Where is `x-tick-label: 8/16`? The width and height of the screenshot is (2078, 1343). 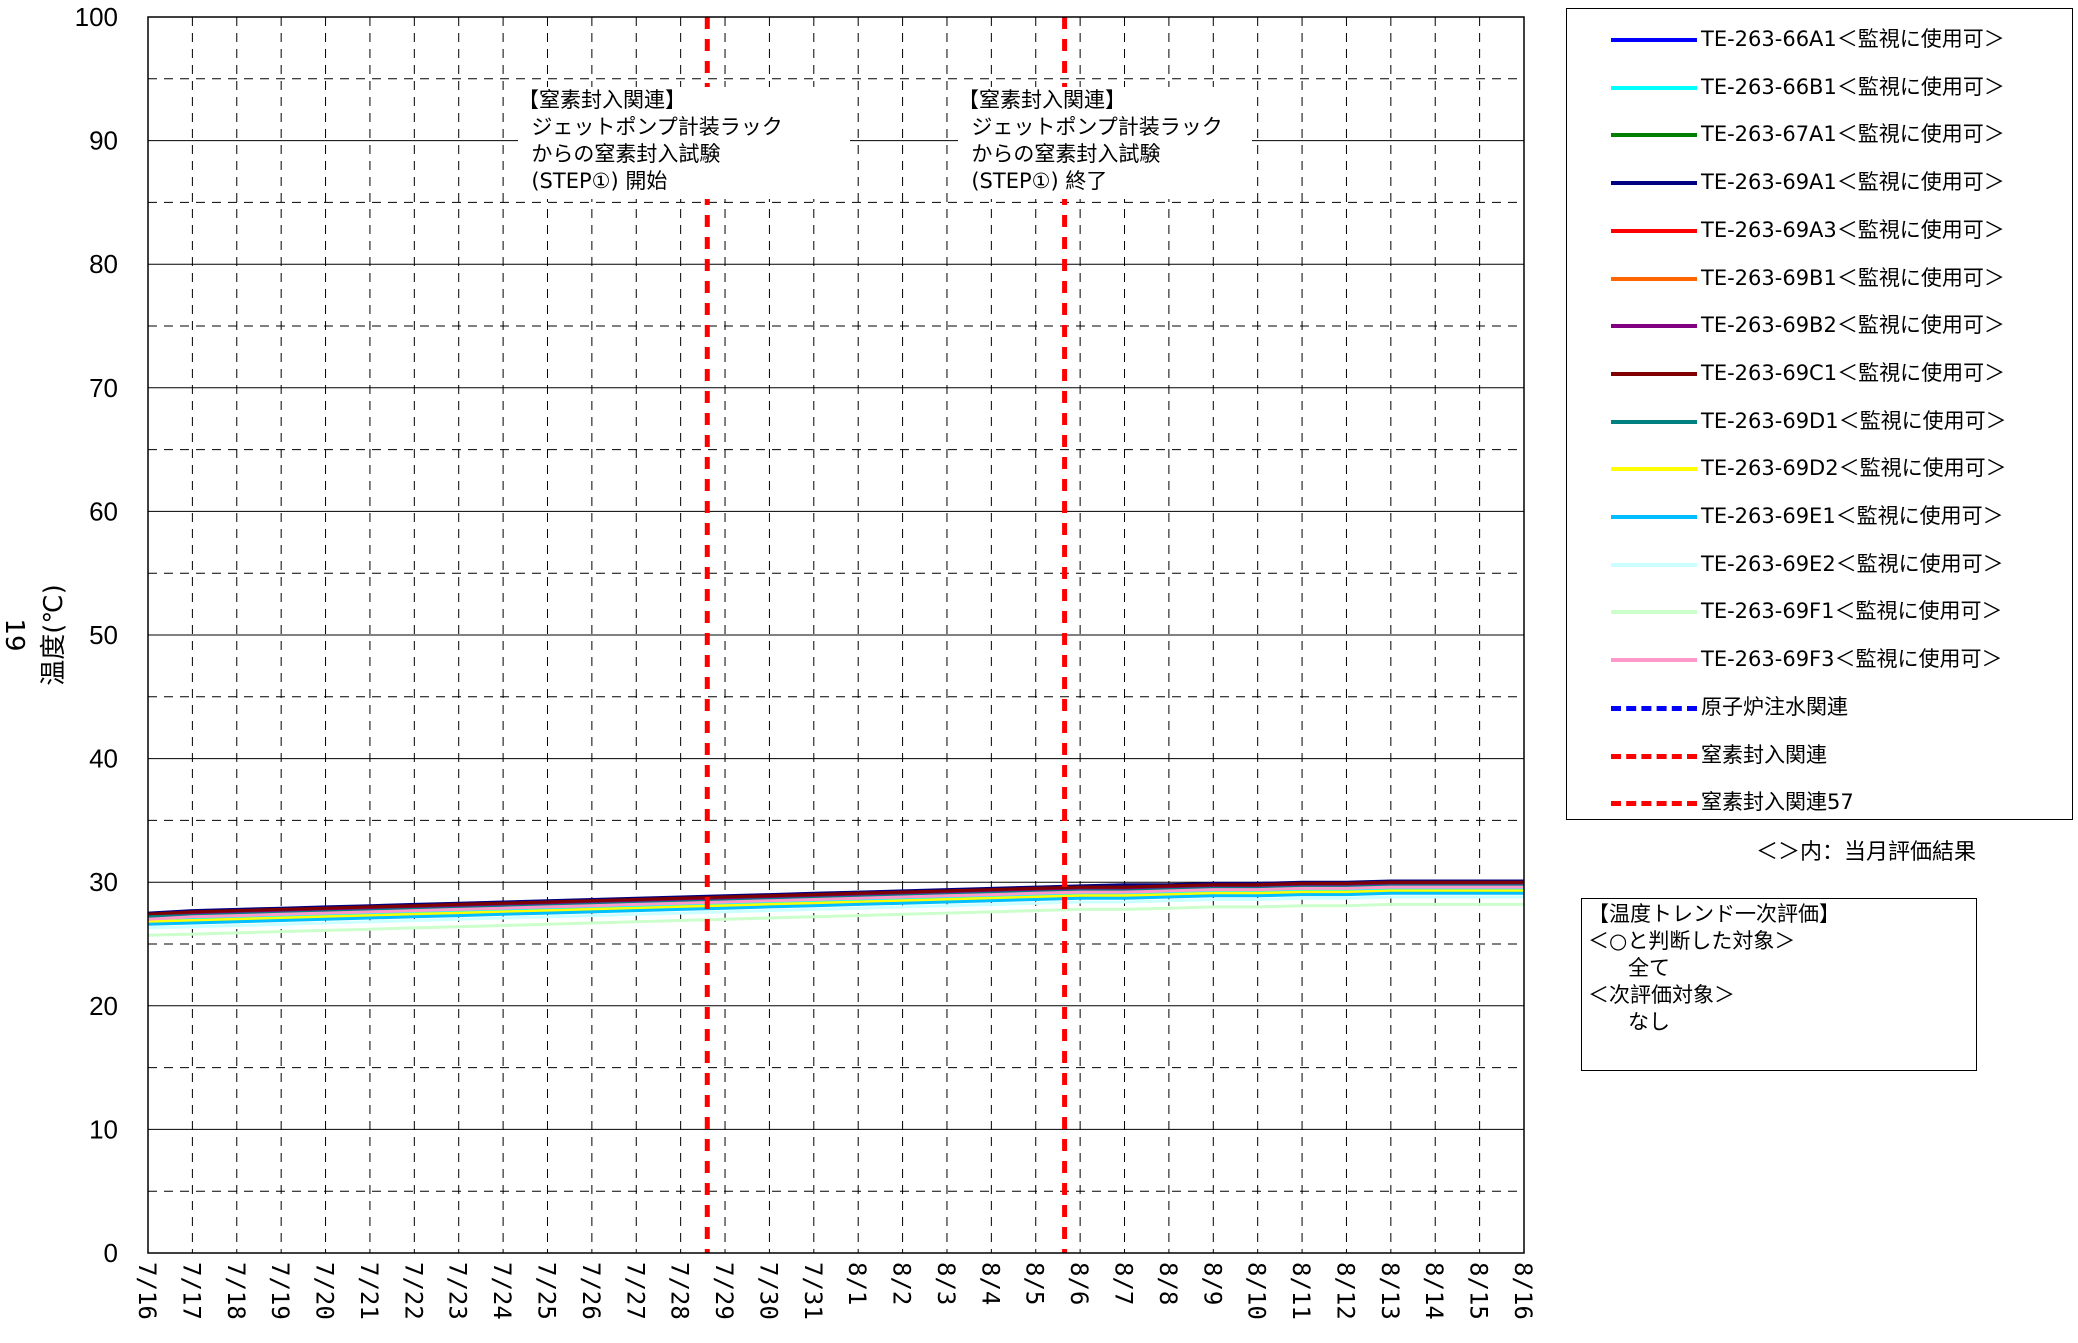
x-tick-label: 8/16 is located at coordinates (1523, 1291).